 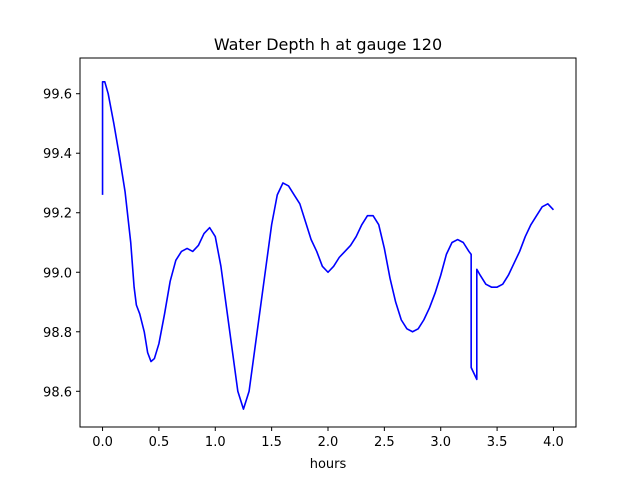 I want to click on x-axis: 0.0 0.5 1.0 1.5 2.0 2.5 3.0 3.5 4.0, so click(x=328, y=438).